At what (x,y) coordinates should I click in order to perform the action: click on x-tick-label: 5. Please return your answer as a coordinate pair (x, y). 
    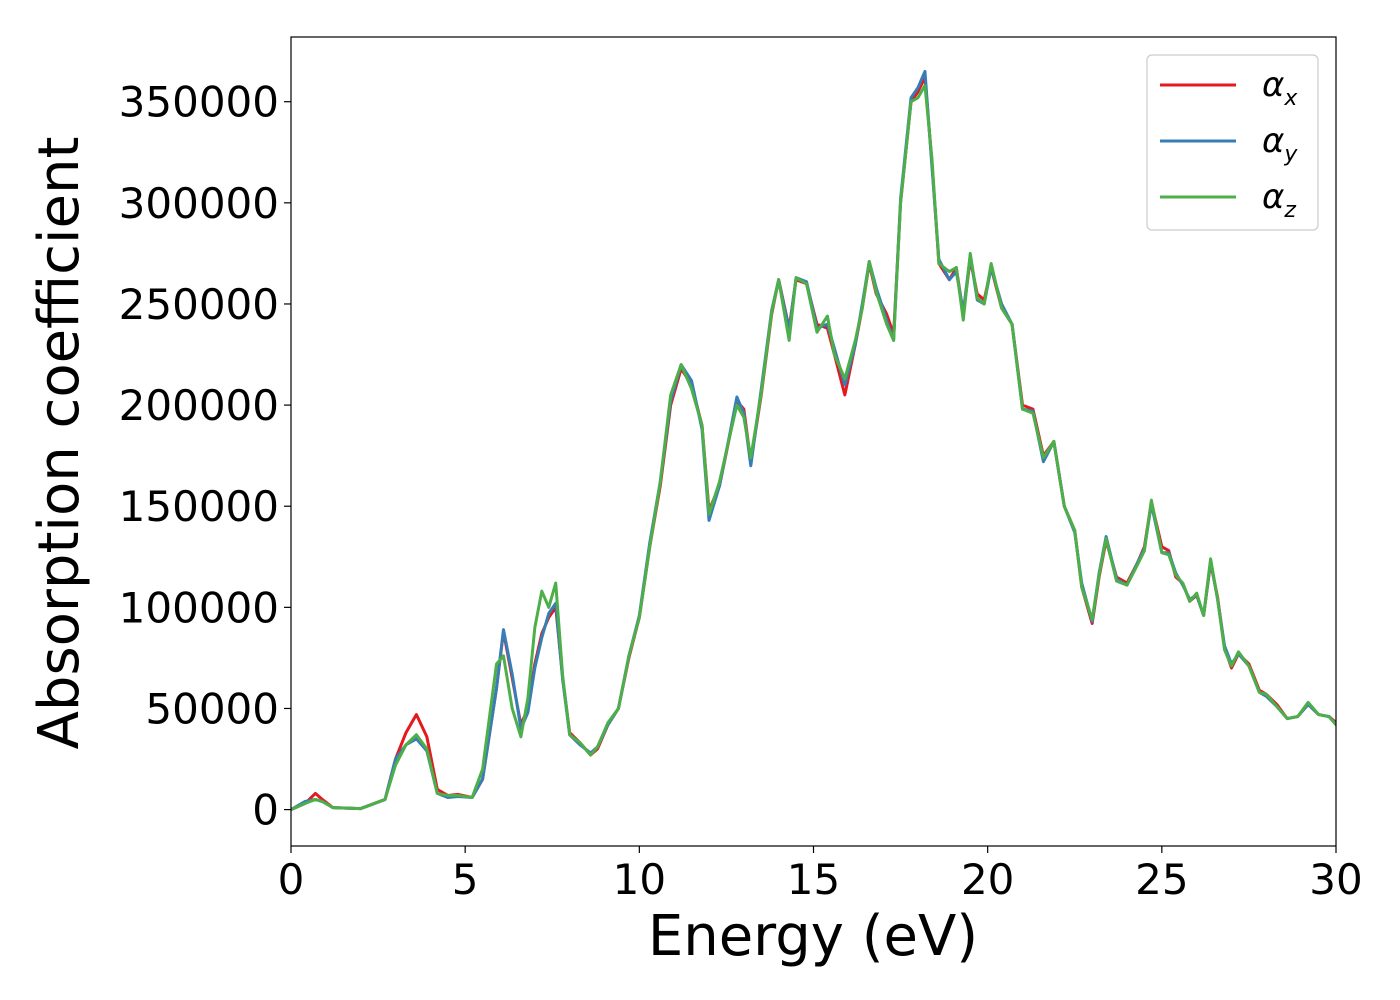
    Looking at the image, I should click on (465, 879).